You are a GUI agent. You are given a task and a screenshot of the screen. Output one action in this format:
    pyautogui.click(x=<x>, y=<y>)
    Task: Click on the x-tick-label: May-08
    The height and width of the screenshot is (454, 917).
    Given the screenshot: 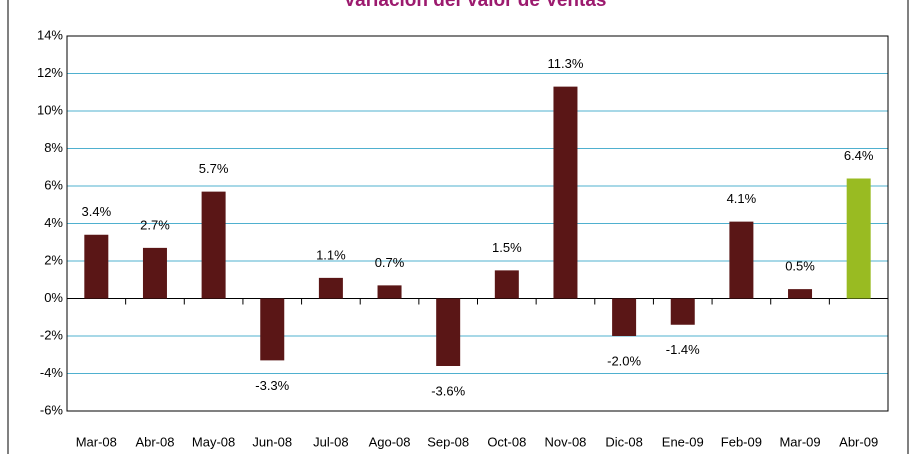 What is the action you would take?
    pyautogui.click(x=213, y=441)
    